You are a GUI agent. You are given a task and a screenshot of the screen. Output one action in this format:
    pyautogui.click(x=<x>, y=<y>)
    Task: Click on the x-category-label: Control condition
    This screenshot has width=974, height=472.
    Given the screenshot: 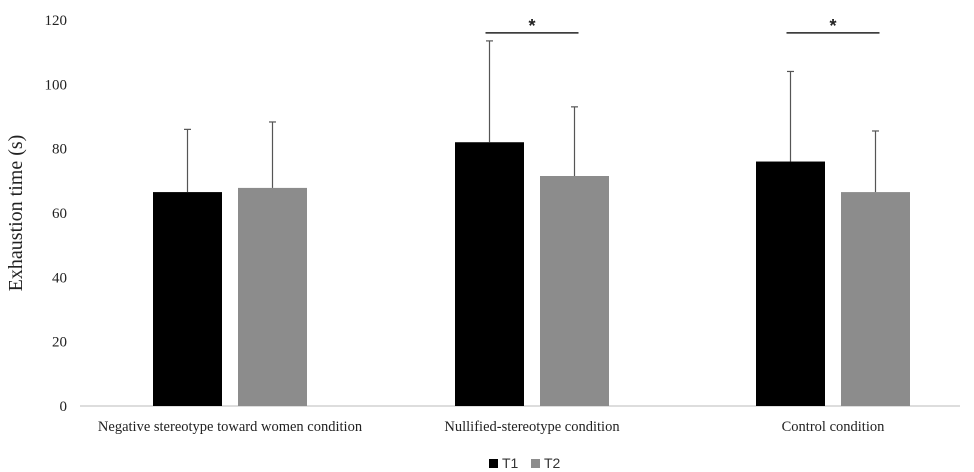 What is the action you would take?
    pyautogui.click(x=833, y=427)
    